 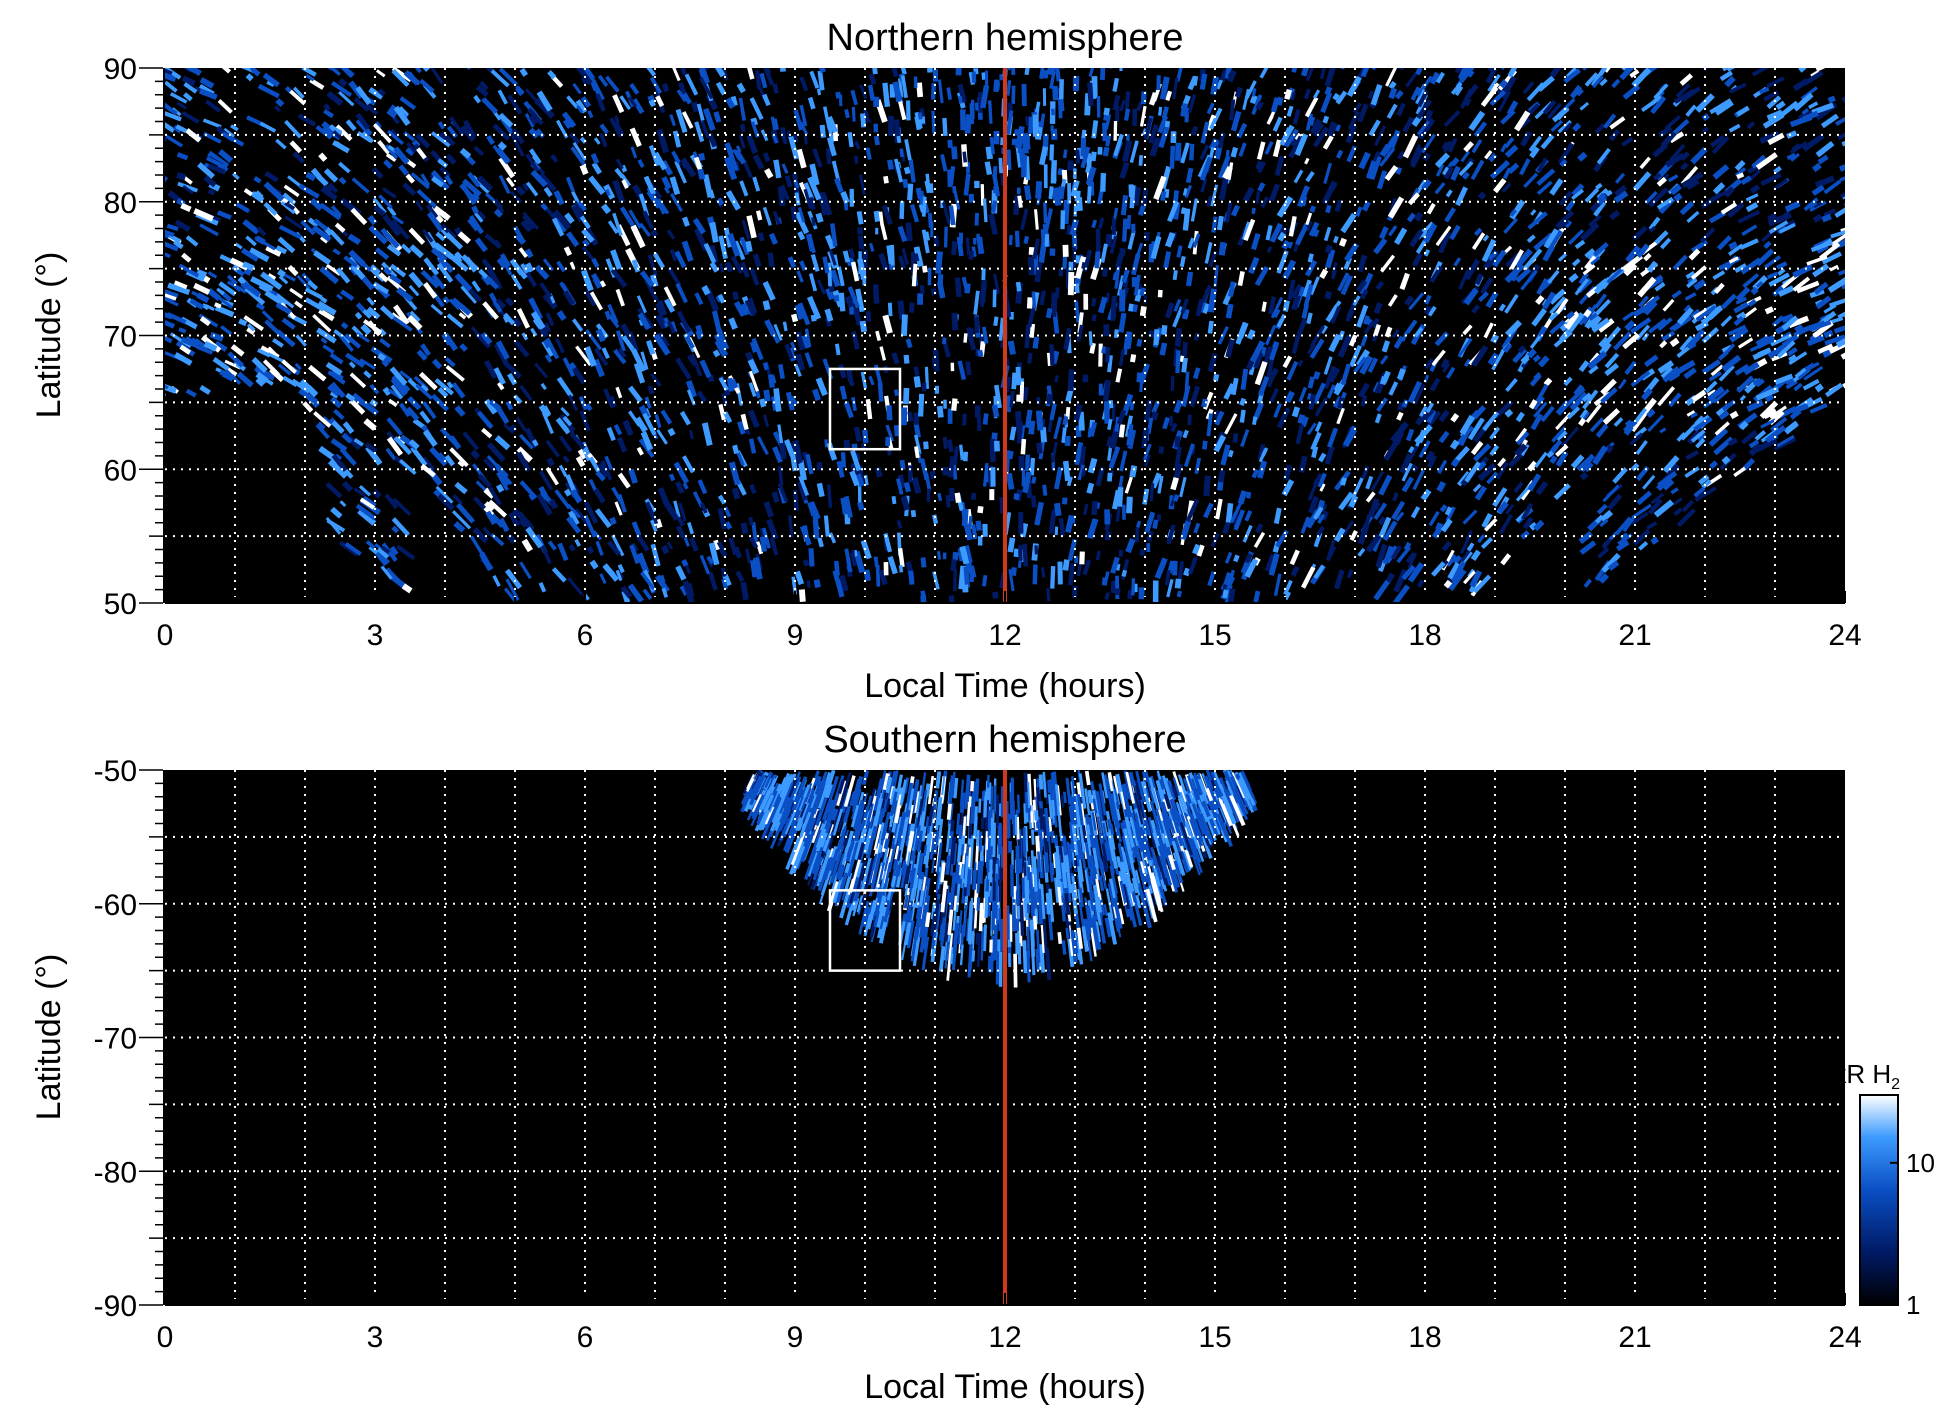 I want to click on x-tick-label: 3, so click(x=375, y=635).